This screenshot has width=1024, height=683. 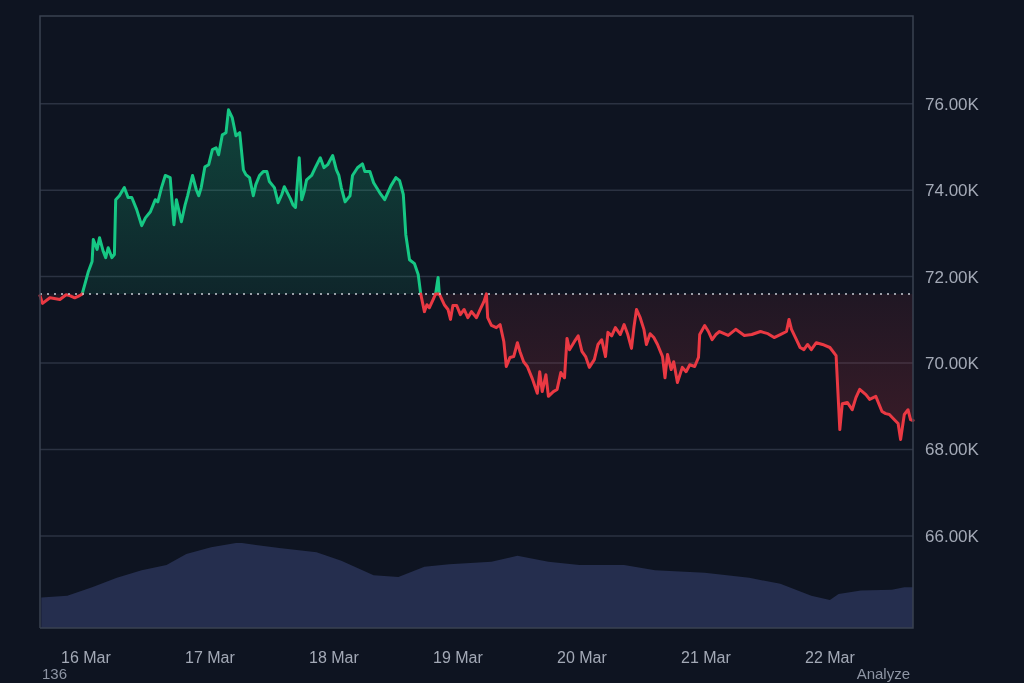 I want to click on y-tick-label: 76.00K, so click(x=952, y=104).